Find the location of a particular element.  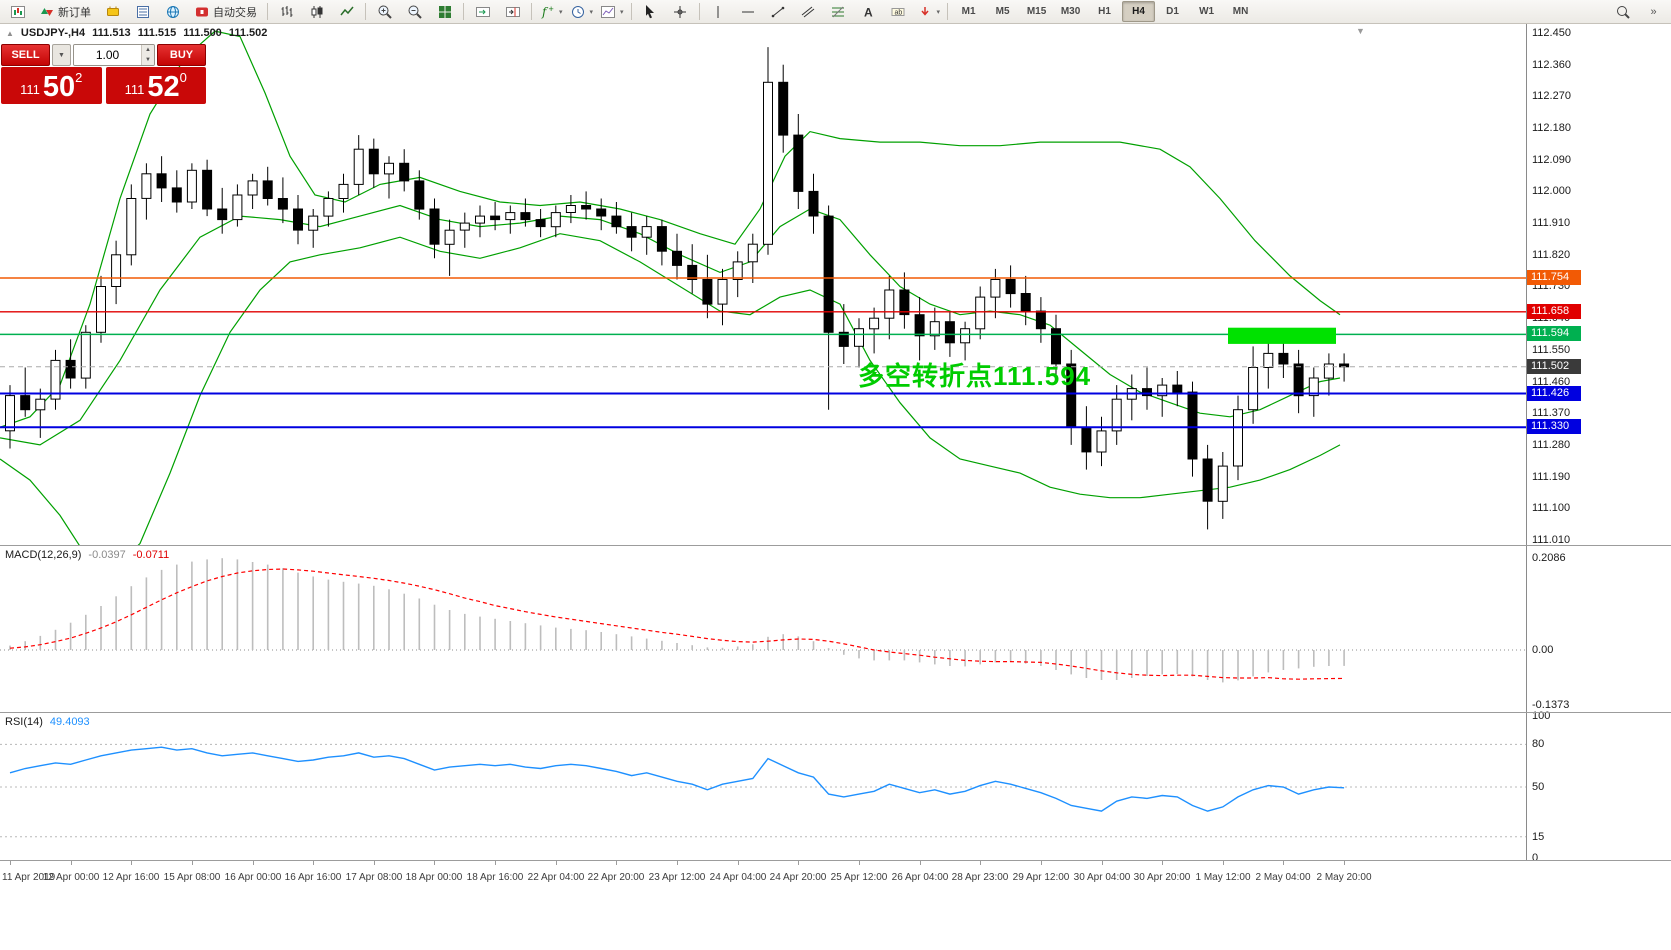

zoom-in-button is located at coordinates (384, 11).